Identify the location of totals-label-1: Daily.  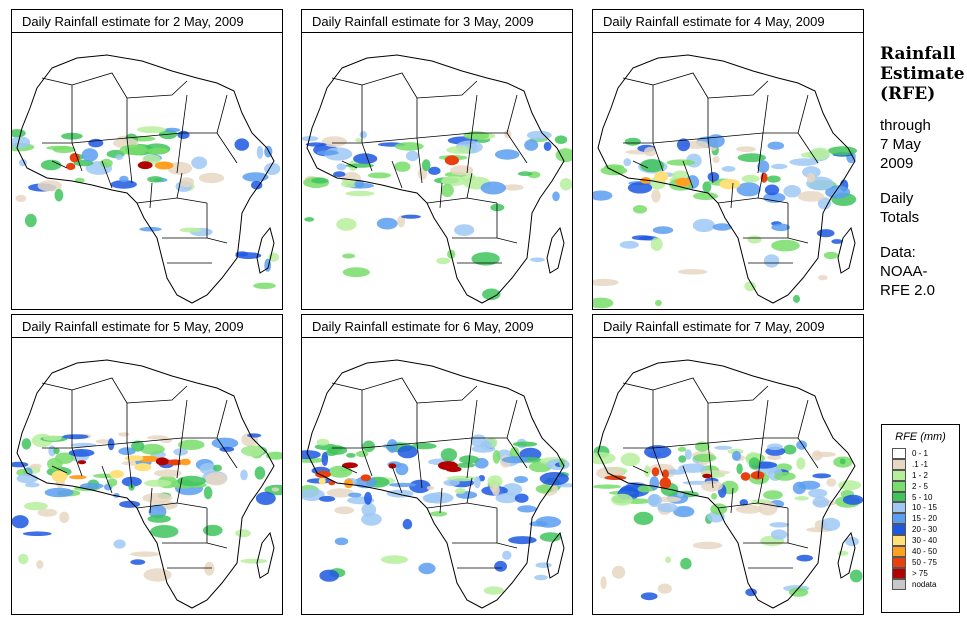
(897, 198).